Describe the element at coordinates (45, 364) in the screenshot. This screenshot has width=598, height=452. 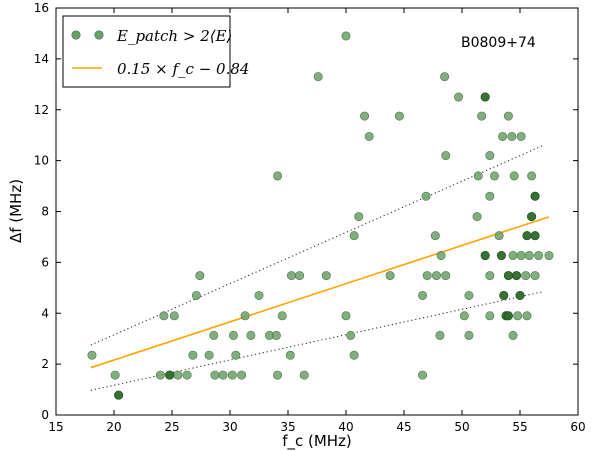
I see `y-tick-label: 2` at that location.